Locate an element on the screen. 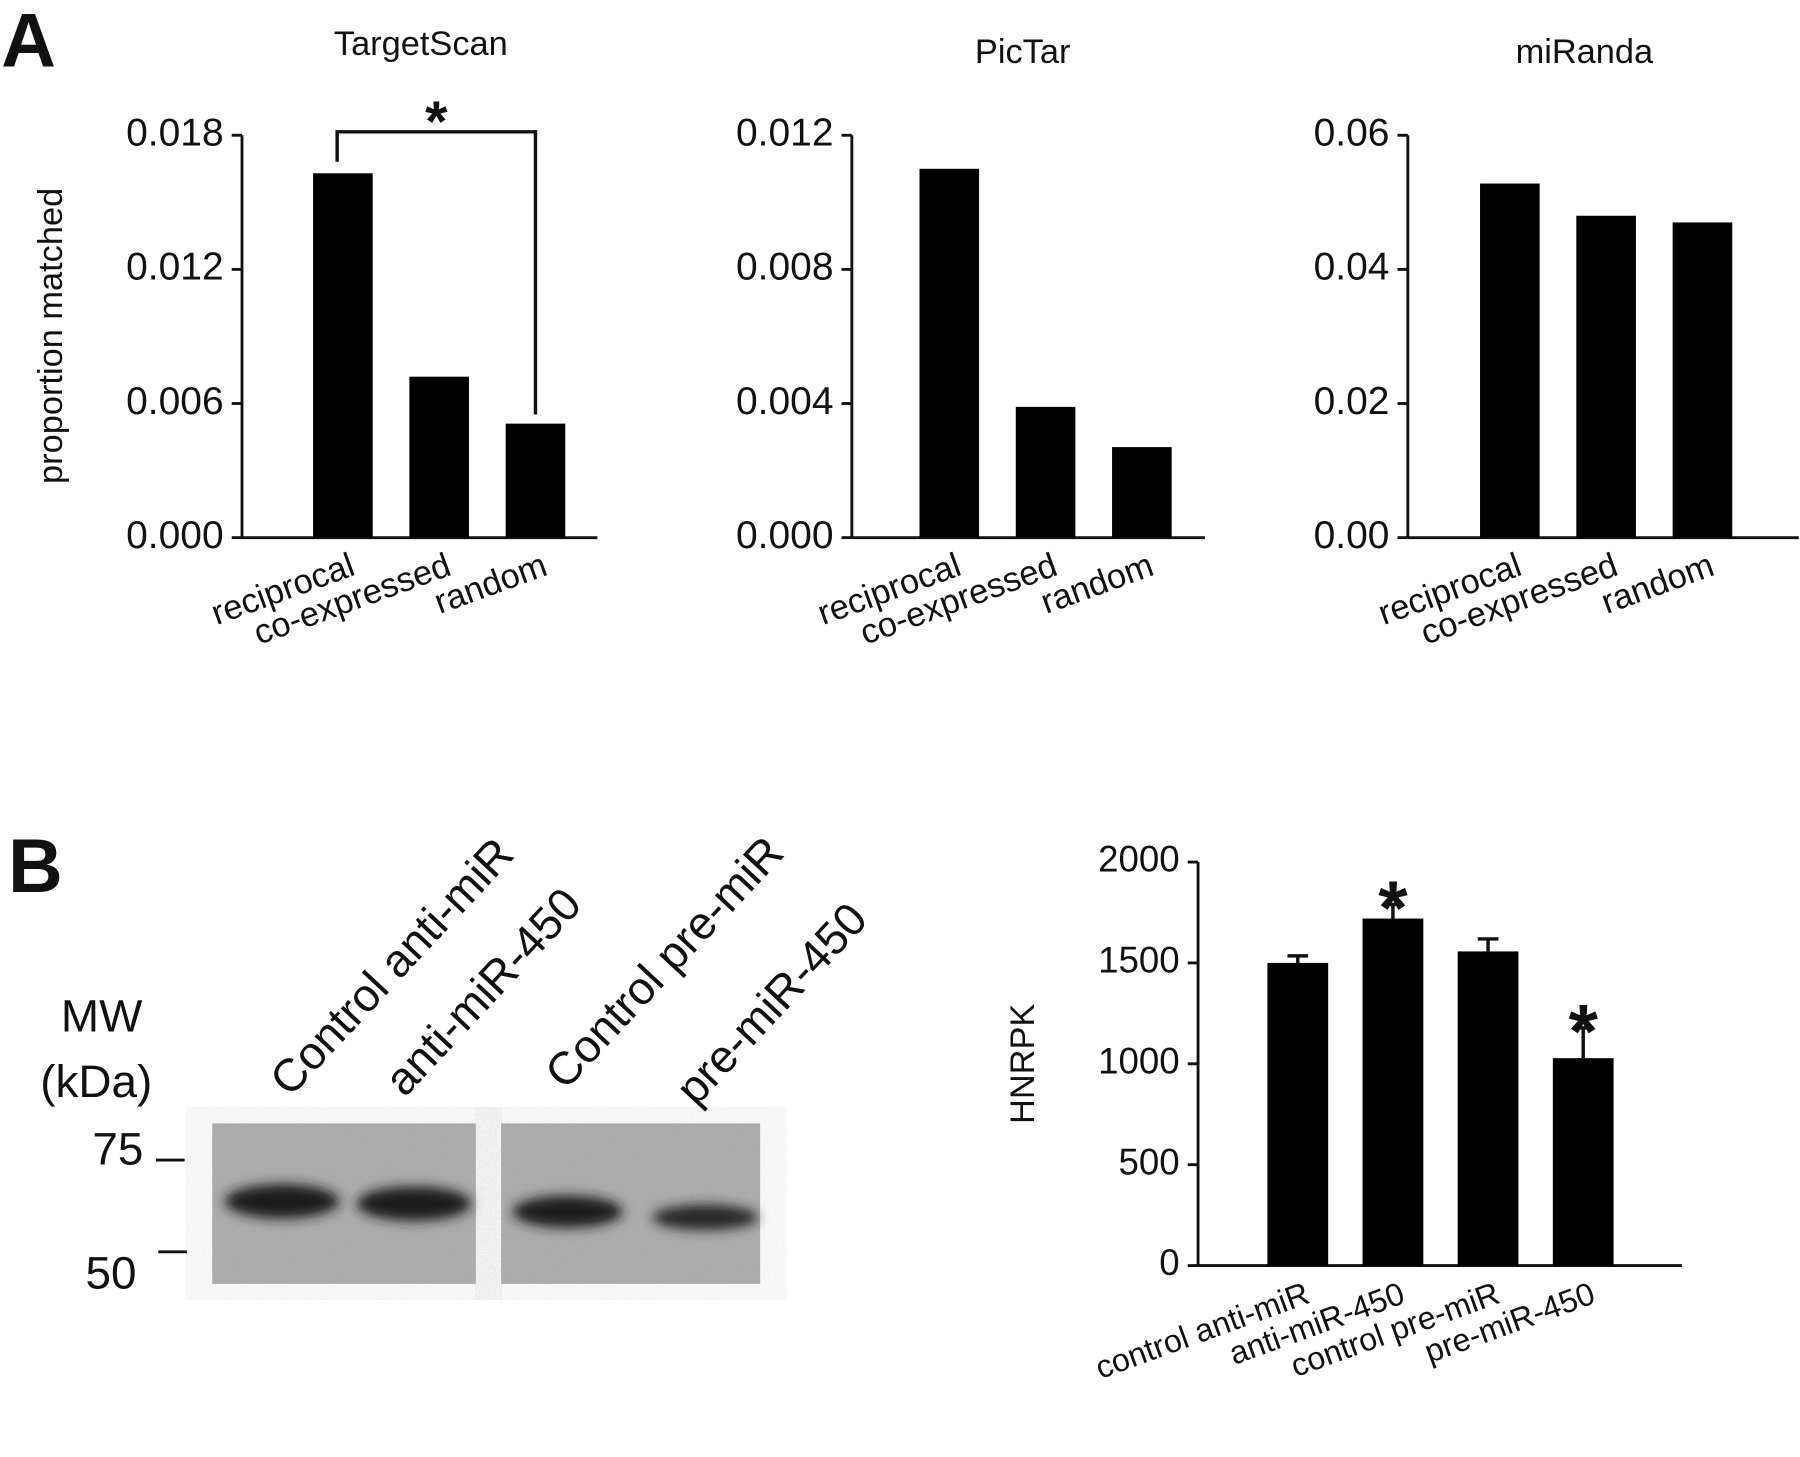  y-tick-label: 1500 is located at coordinates (1139, 960).